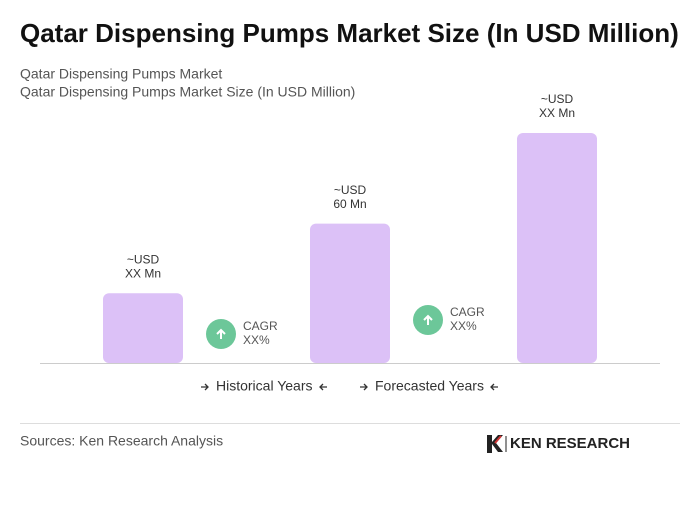 This screenshot has width=700, height=520. I want to click on legend-label: Forecasted Years, so click(429, 386).